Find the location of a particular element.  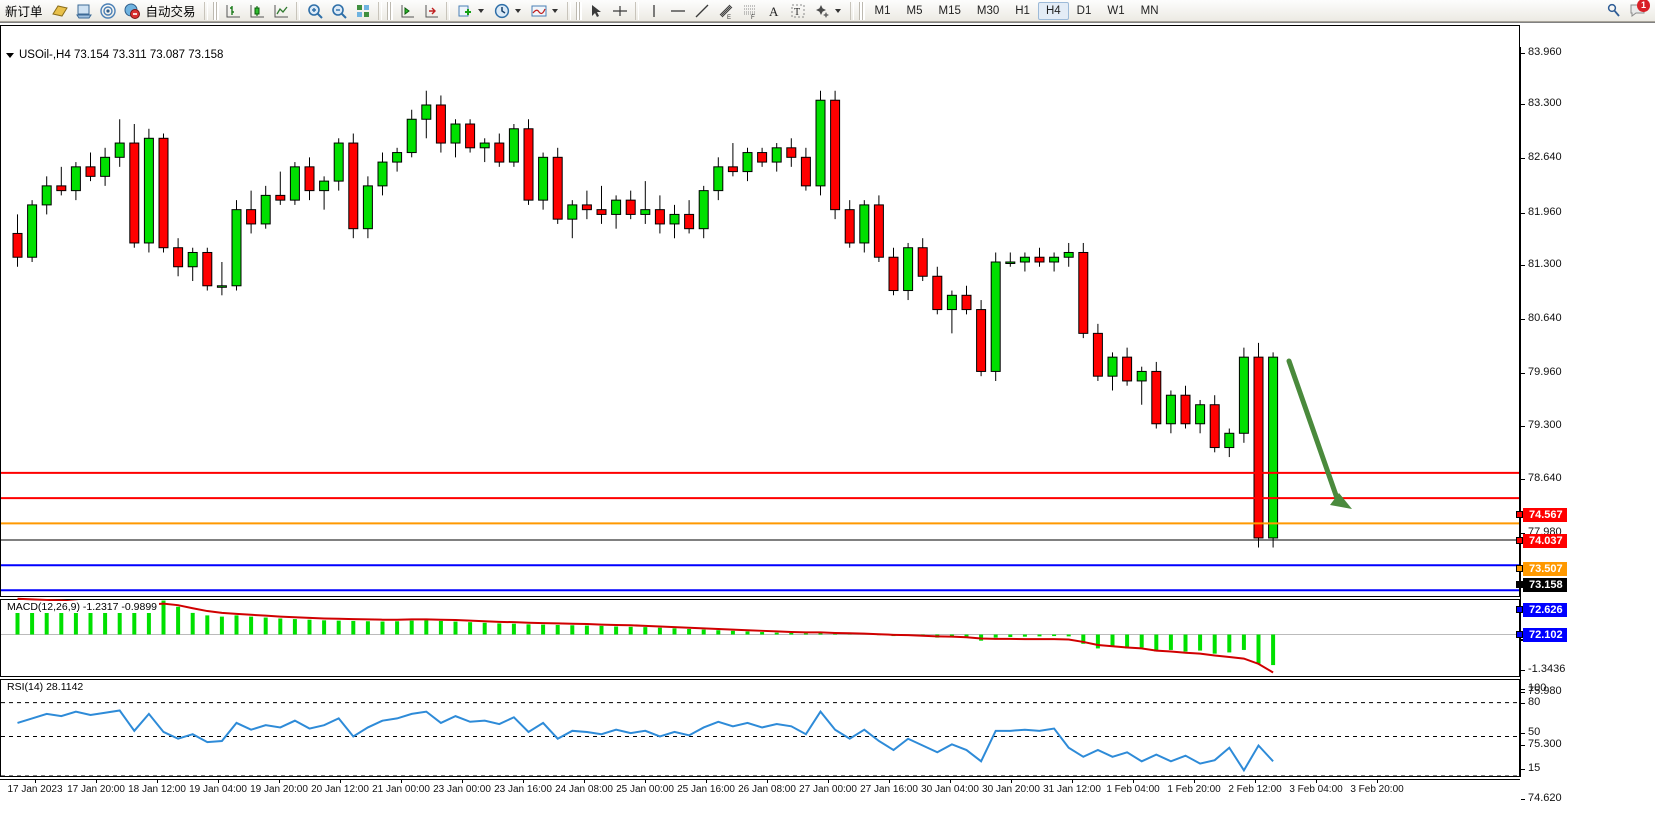

time-label: 23 Jan 00:00 is located at coordinates (462, 789).